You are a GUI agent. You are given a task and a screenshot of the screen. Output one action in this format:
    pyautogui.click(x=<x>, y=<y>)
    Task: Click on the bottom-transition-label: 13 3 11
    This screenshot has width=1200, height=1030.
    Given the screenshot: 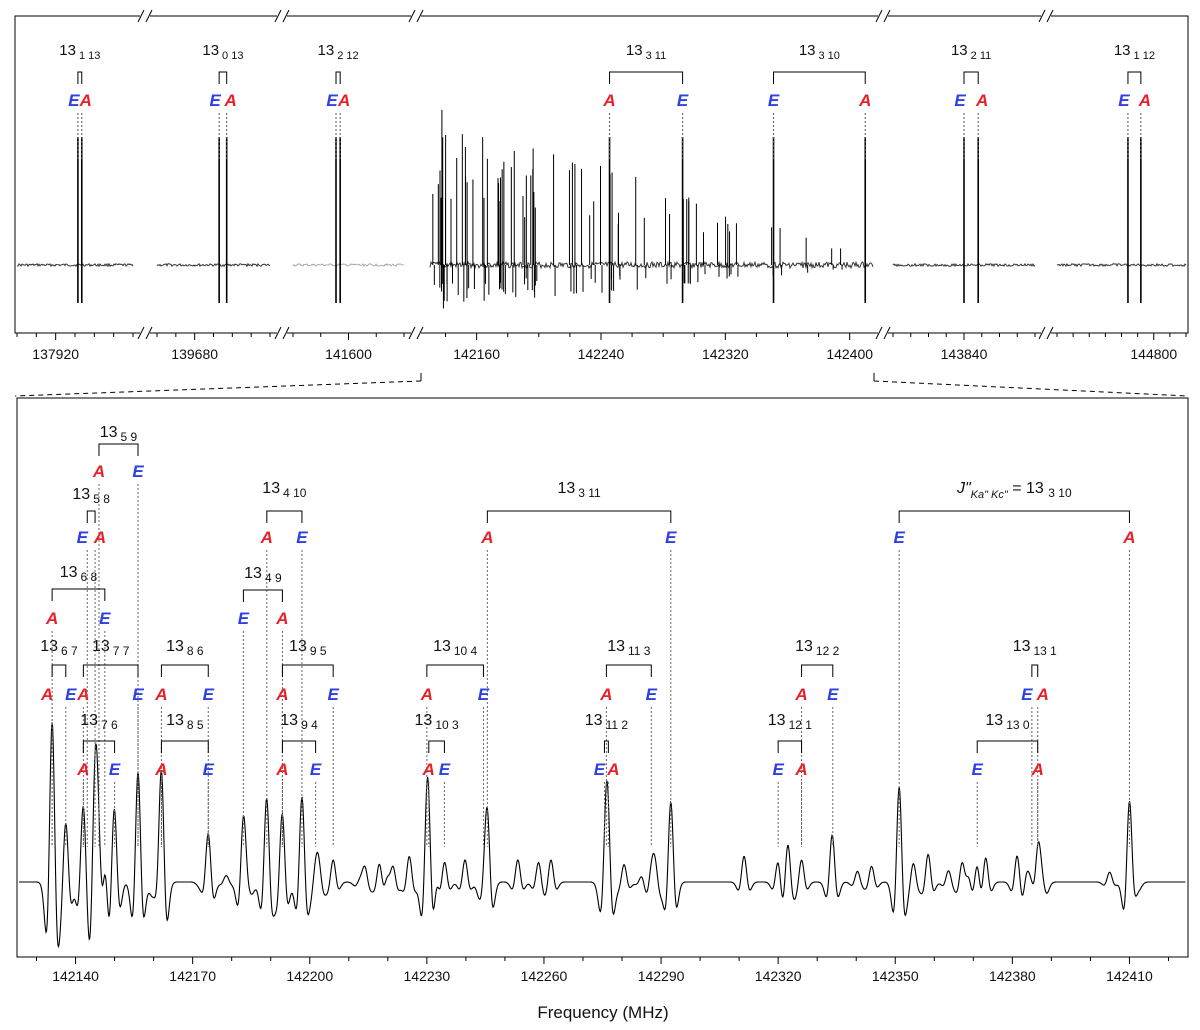 What is the action you would take?
    pyautogui.click(x=579, y=490)
    